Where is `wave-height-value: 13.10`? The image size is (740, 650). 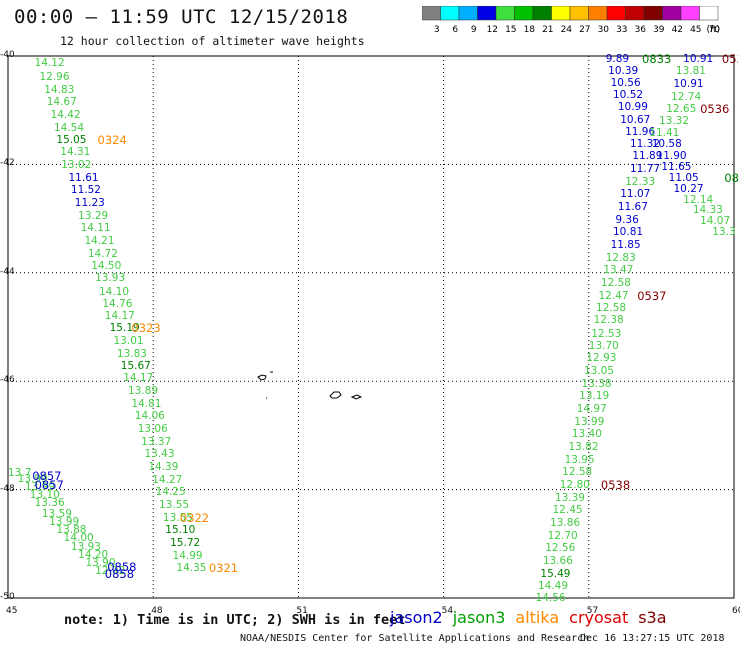 wave-height-value: 13.10 is located at coordinates (44, 495).